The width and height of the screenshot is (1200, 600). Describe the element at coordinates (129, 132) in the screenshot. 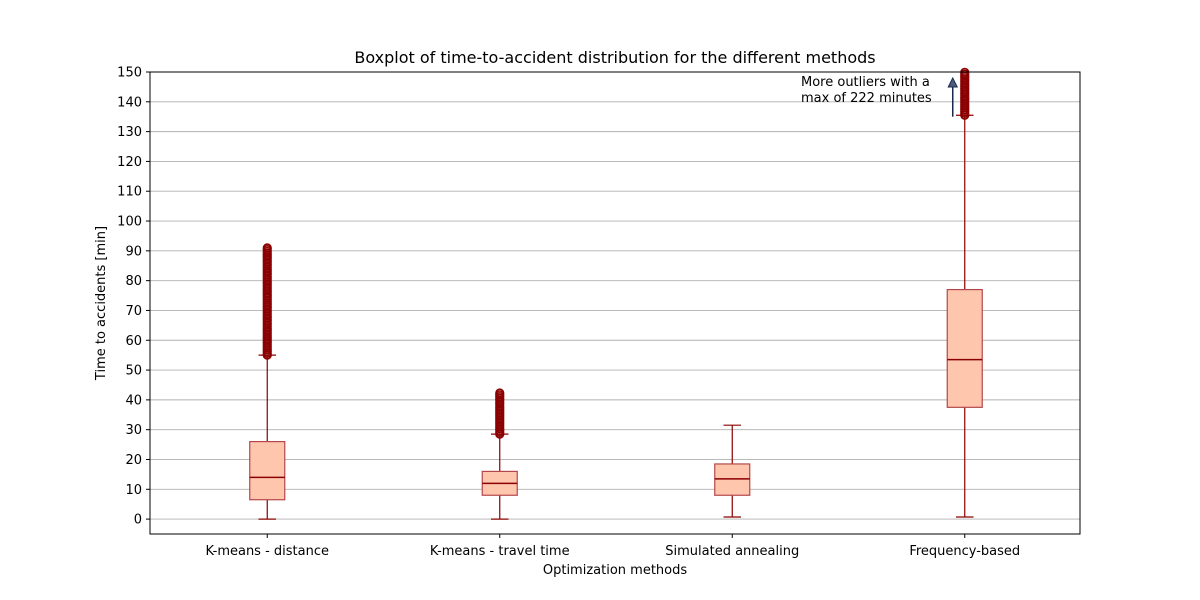

I see `y-tick-label: 130` at that location.